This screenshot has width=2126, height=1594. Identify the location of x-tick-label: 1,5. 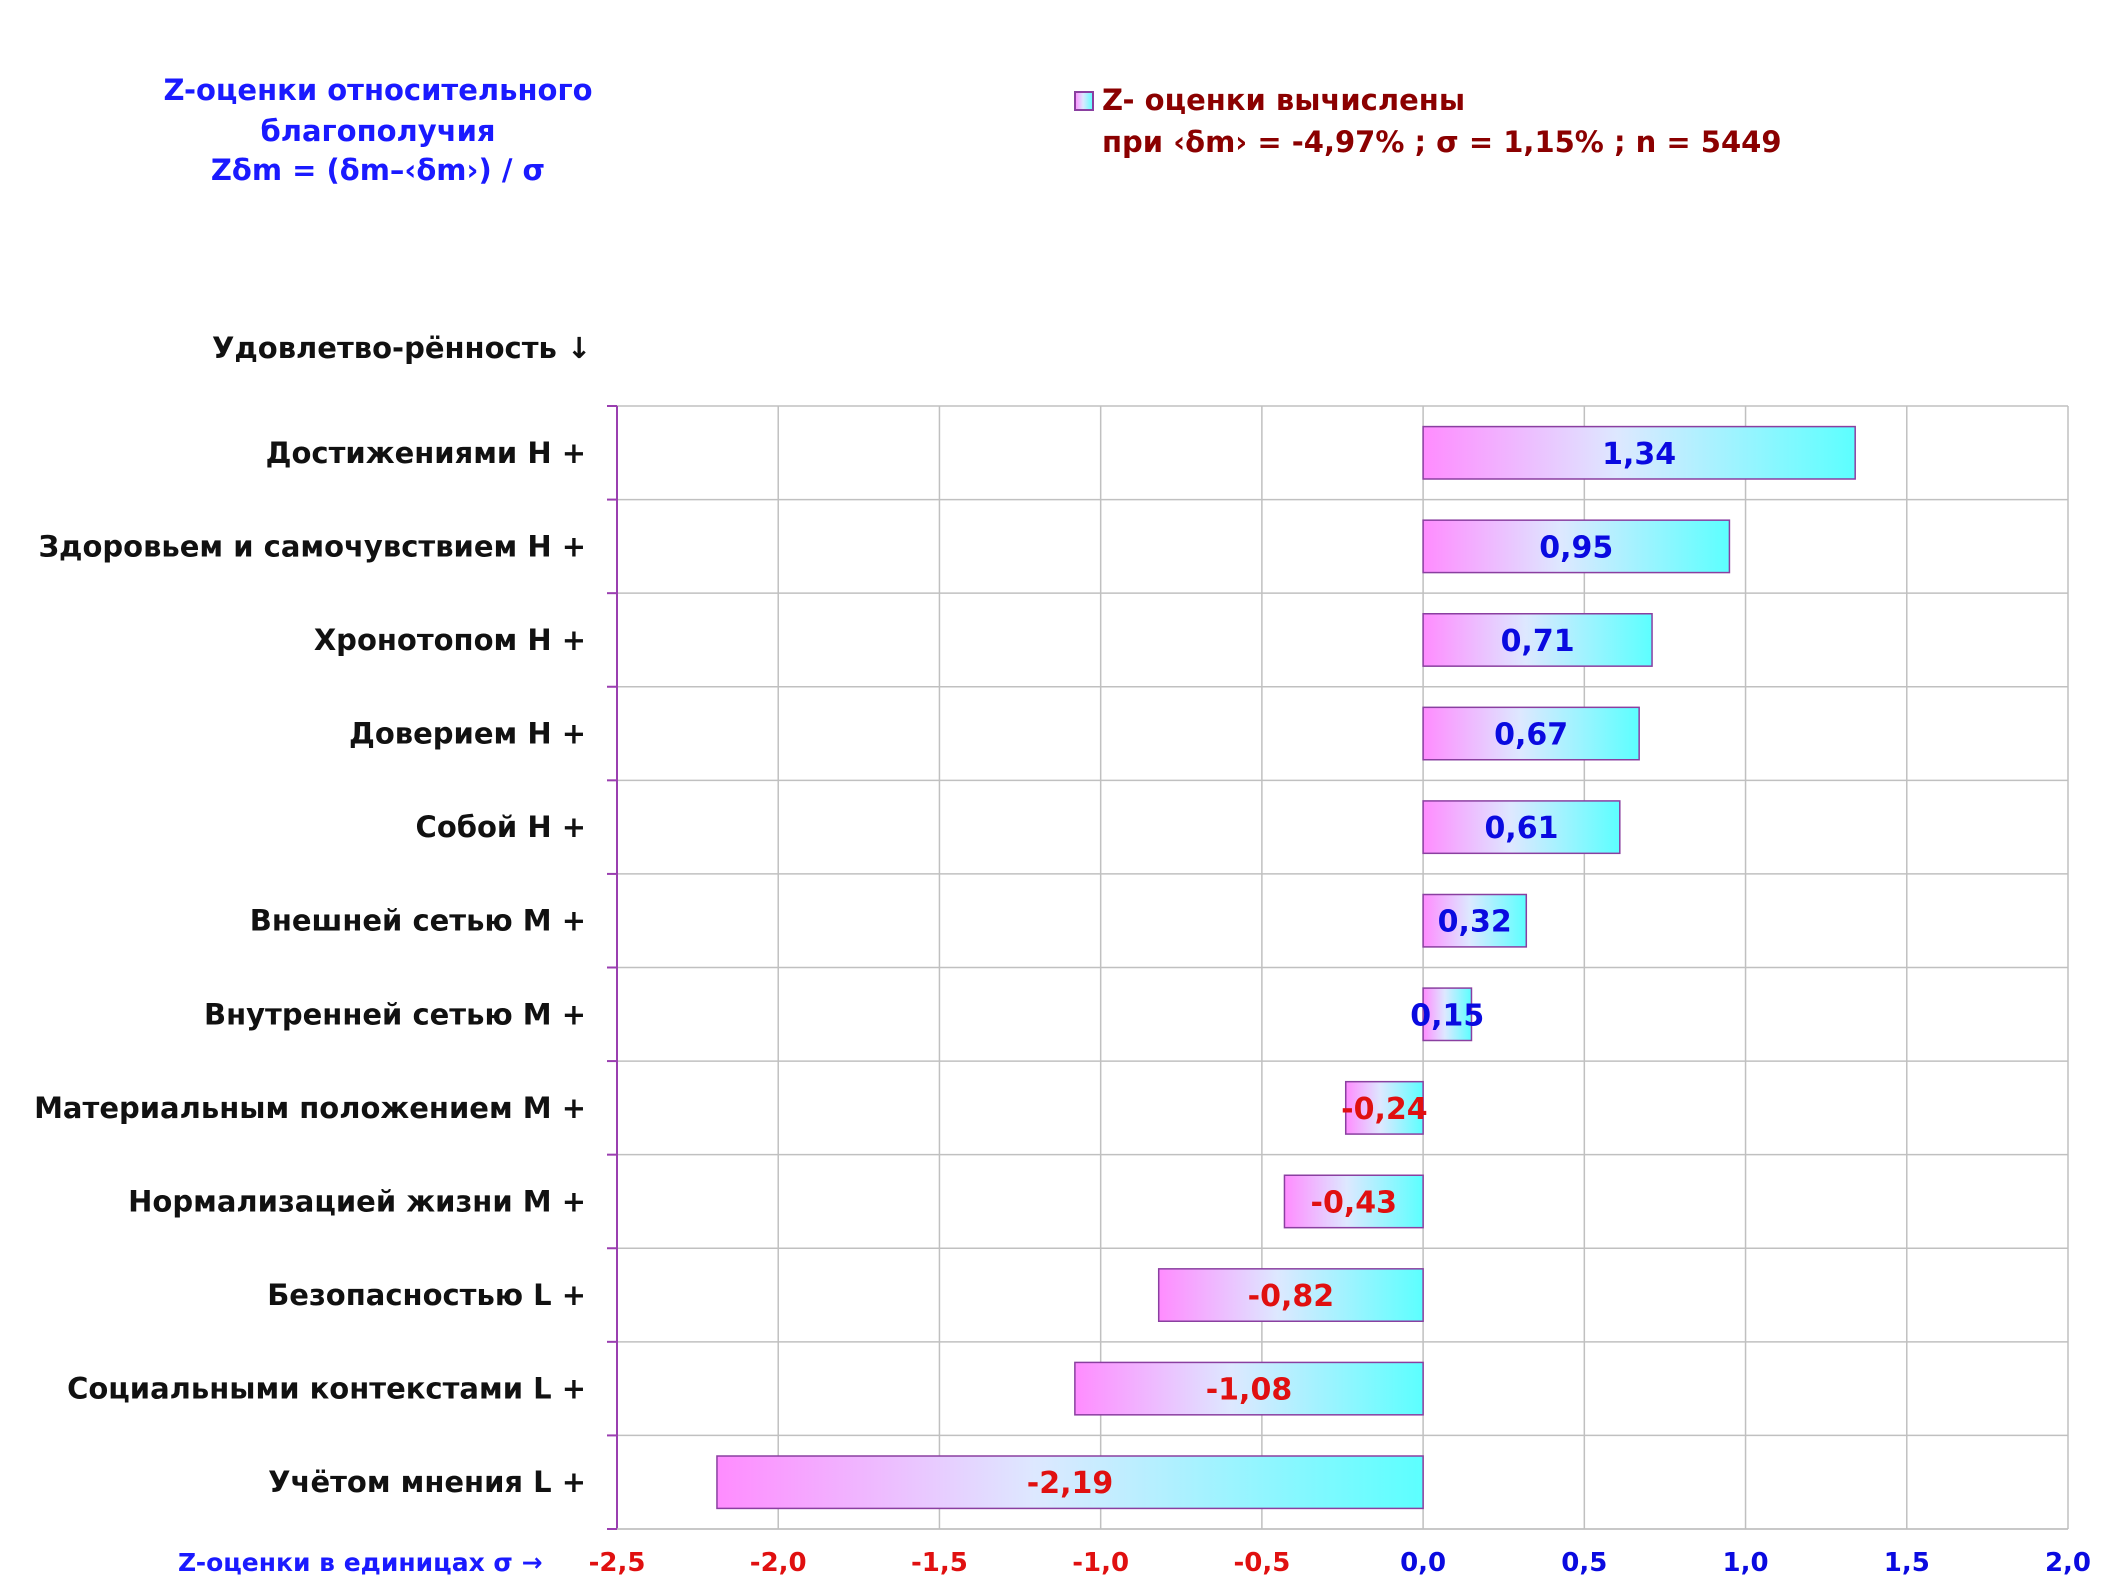
(1907, 1563).